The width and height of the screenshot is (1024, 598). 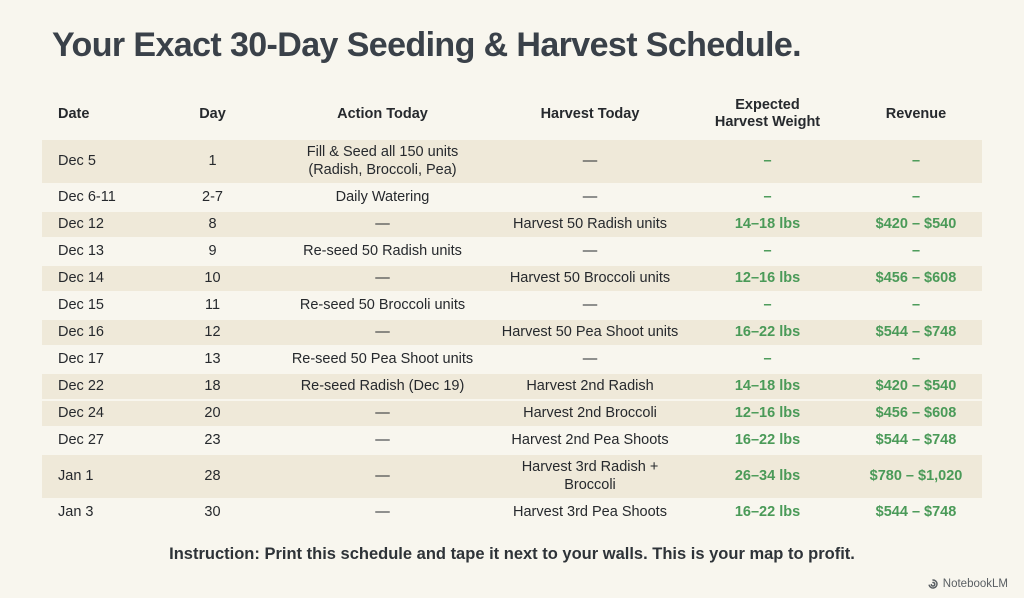 I want to click on column-header-harvest: Harvest Today, so click(x=590, y=113).